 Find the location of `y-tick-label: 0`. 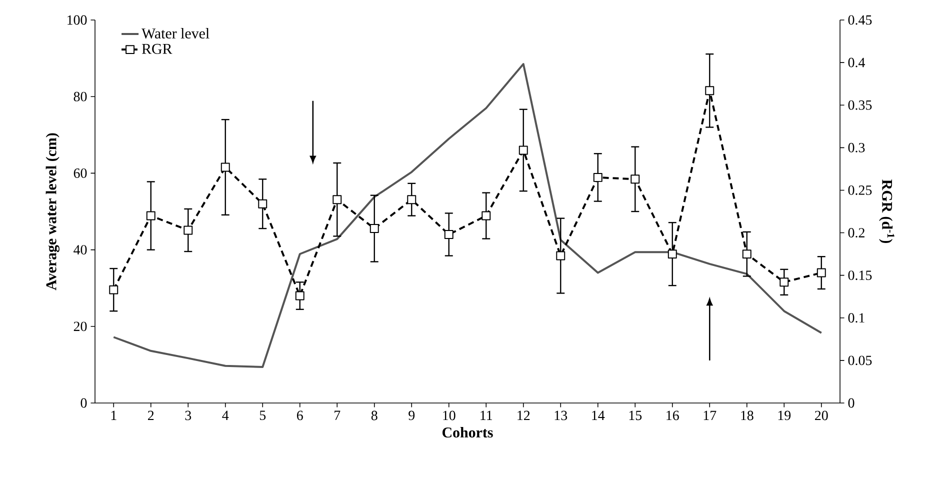

y-tick-label: 0 is located at coordinates (83, 403).